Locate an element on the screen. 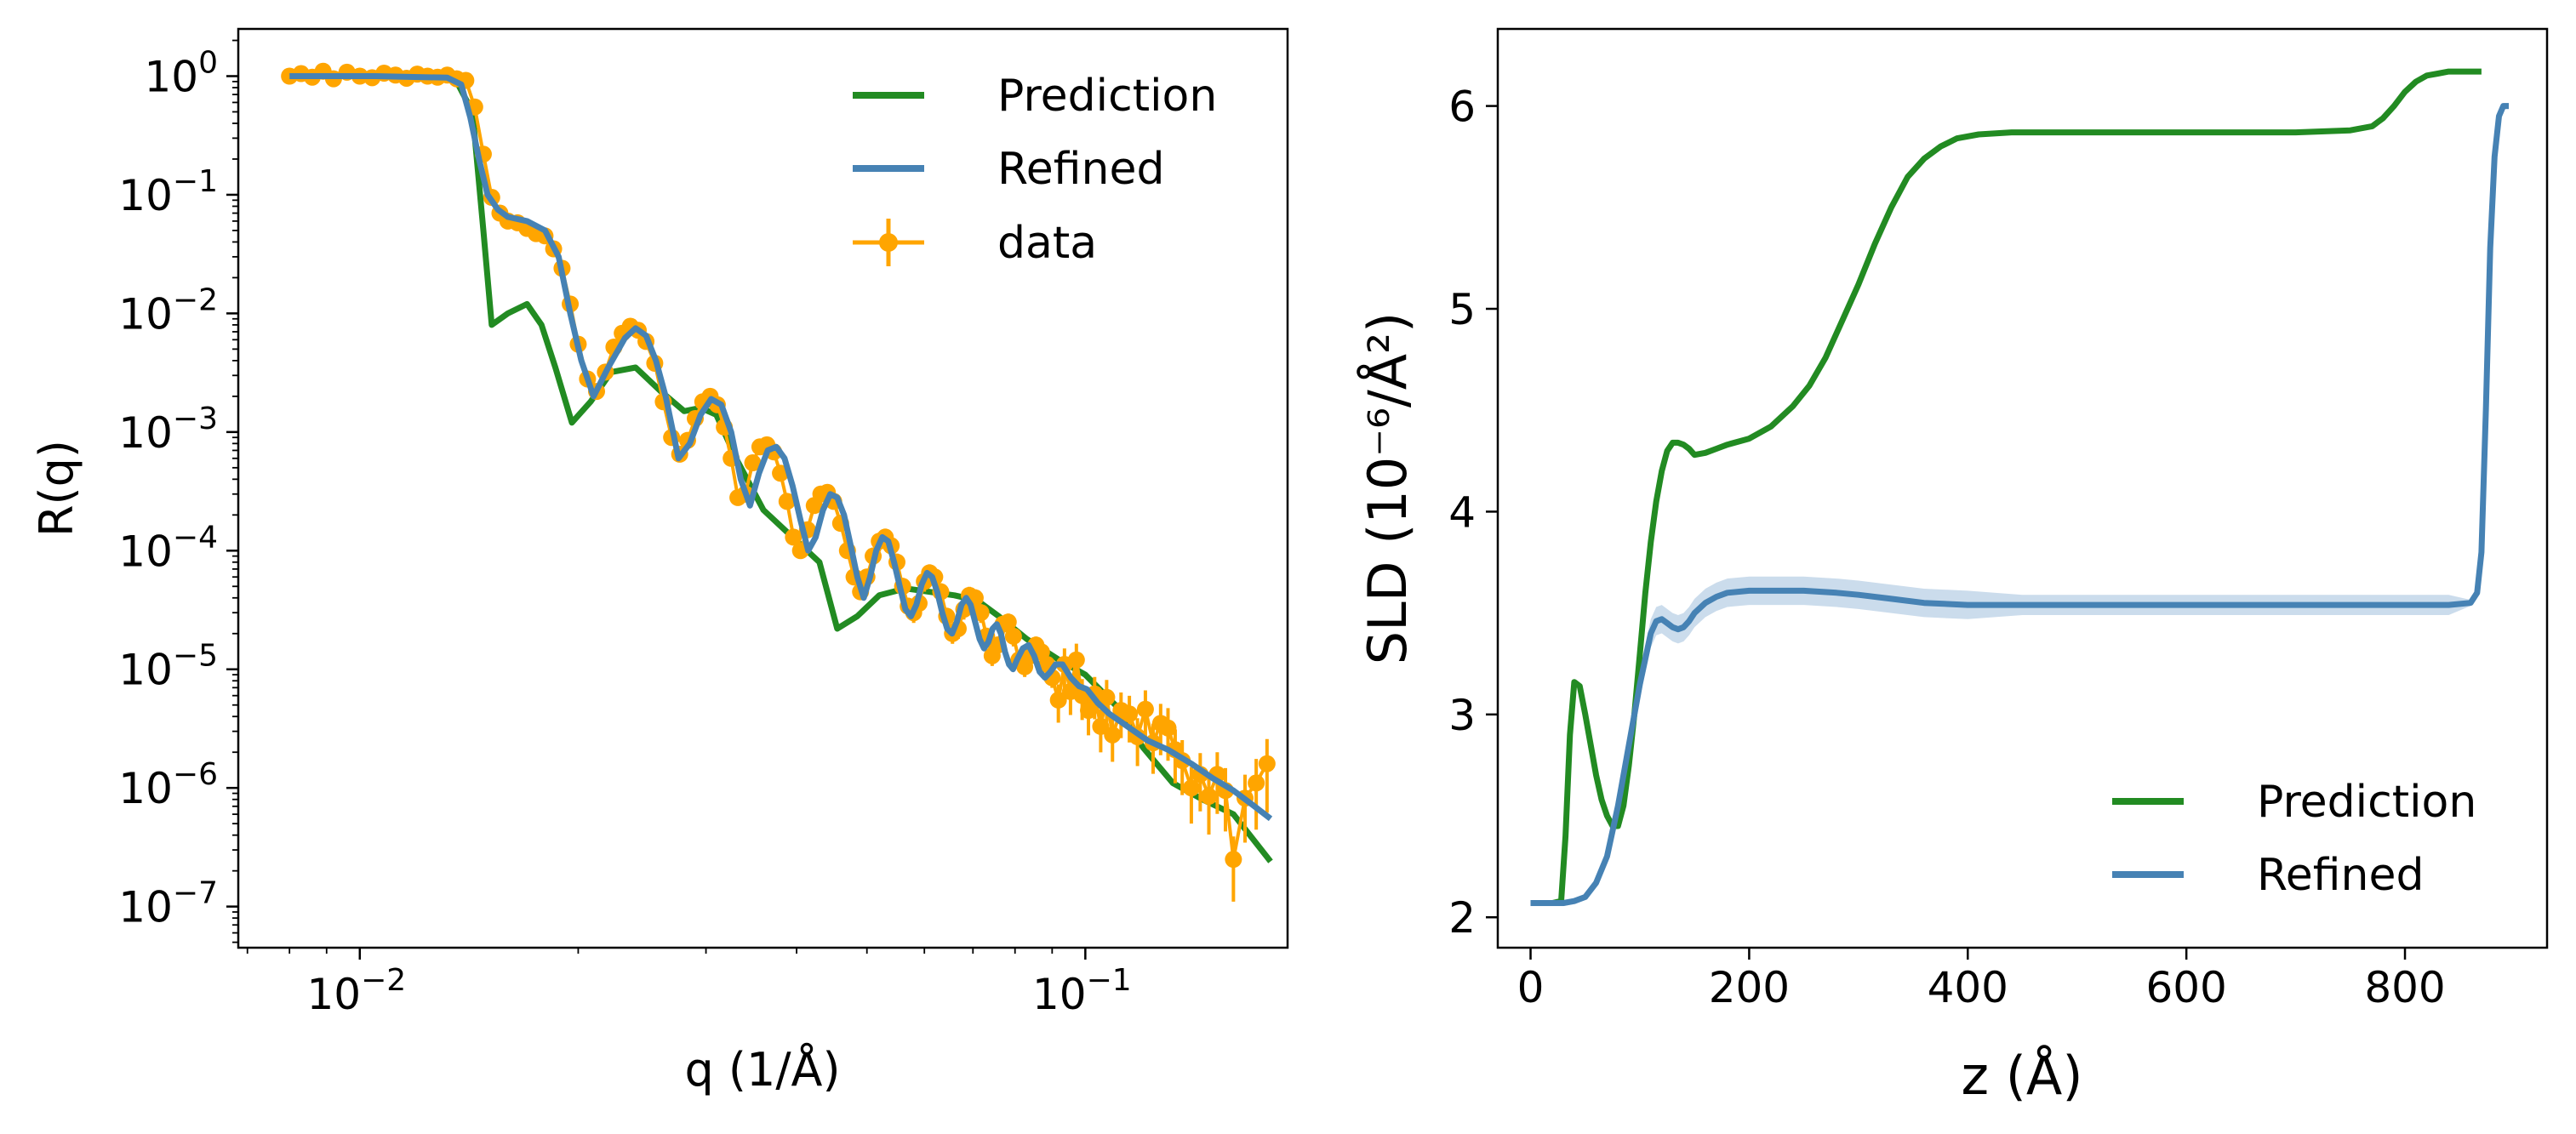 The height and width of the screenshot is (1134, 2576). right-x-tick-label: 0 is located at coordinates (1531, 987).